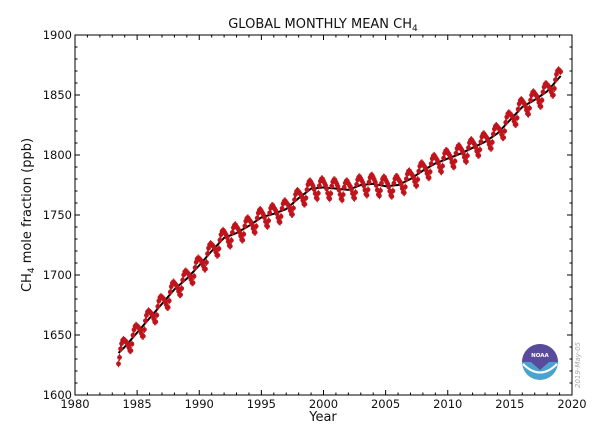  What do you see at coordinates (199, 404) in the screenshot?
I see `x-tick-label: 1990` at bounding box center [199, 404].